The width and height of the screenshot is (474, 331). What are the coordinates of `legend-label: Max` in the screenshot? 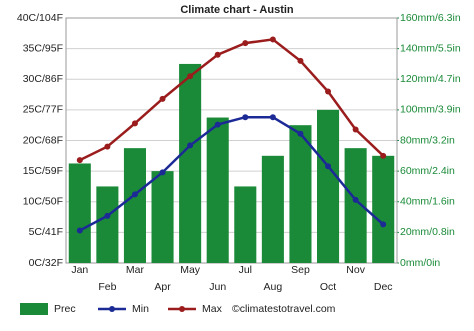 It's located at (212, 309).